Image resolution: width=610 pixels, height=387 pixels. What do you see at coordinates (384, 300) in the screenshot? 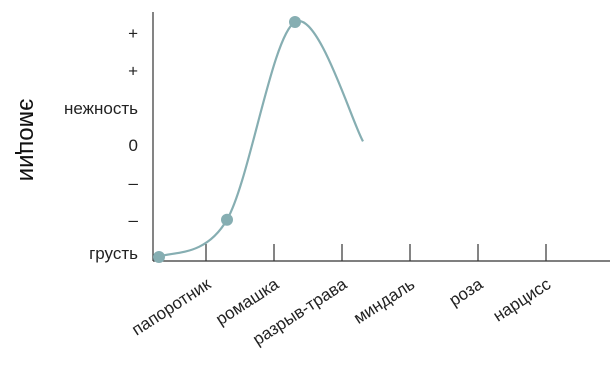
I see `x-tick-label: миндаль` at bounding box center [384, 300].